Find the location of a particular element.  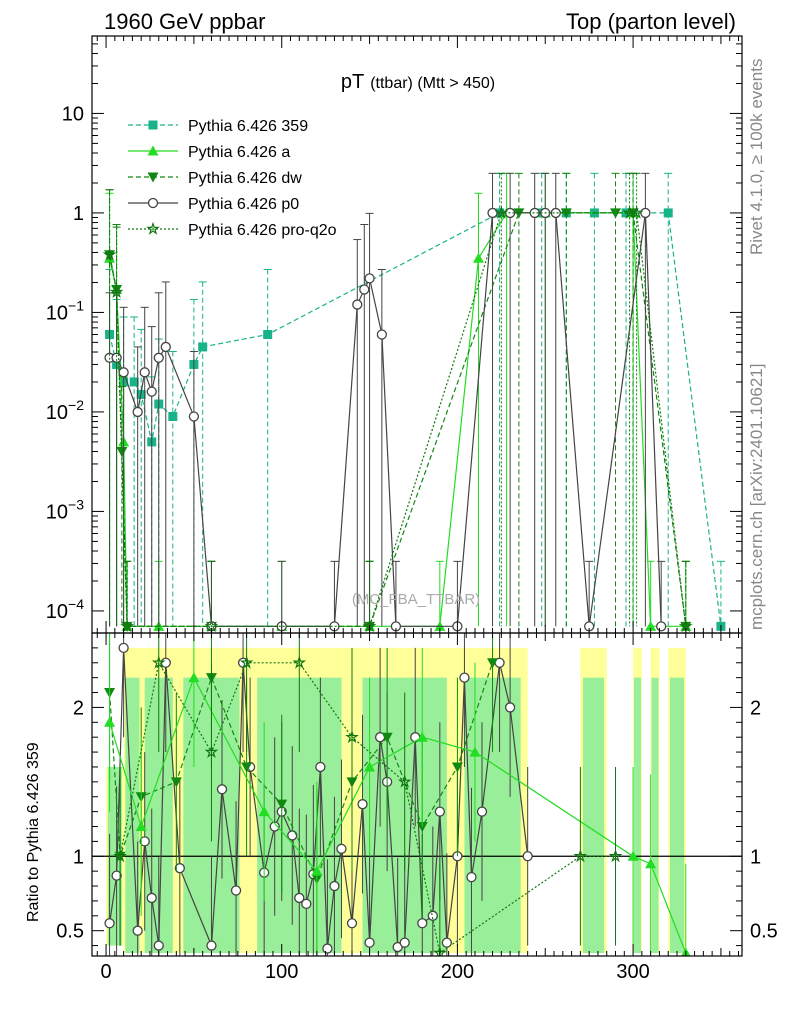

legend-entry-dw: Pythia 6.426 dw is located at coordinates (215, 178).